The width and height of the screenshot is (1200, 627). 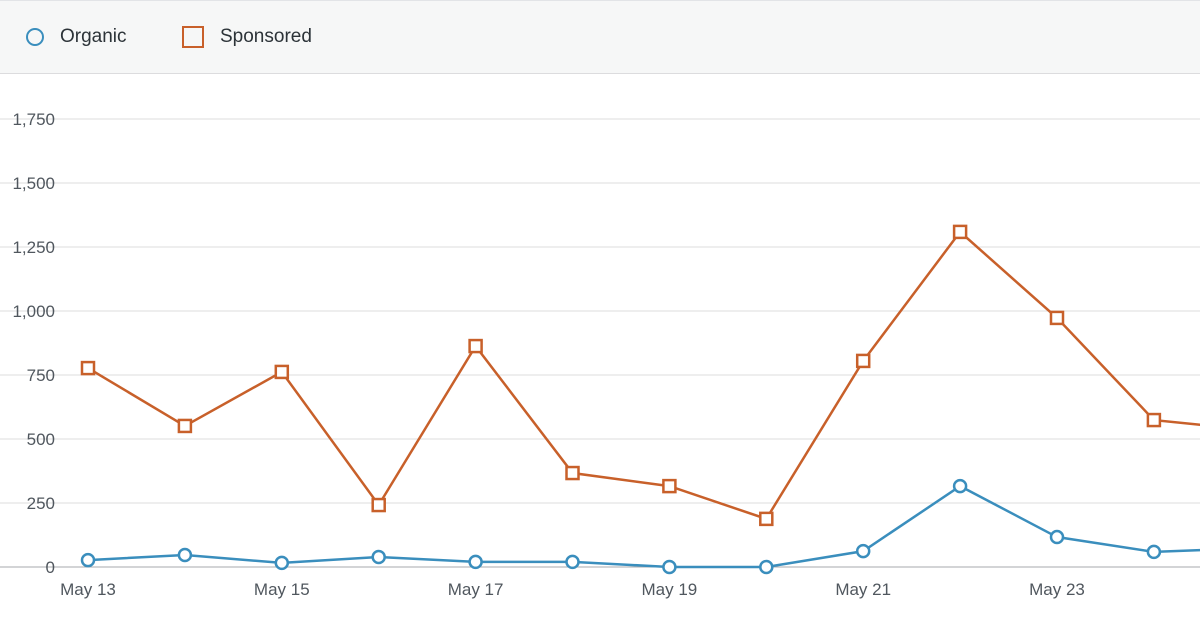 What do you see at coordinates (282, 589) in the screenshot?
I see `x-tick-label: May 15` at bounding box center [282, 589].